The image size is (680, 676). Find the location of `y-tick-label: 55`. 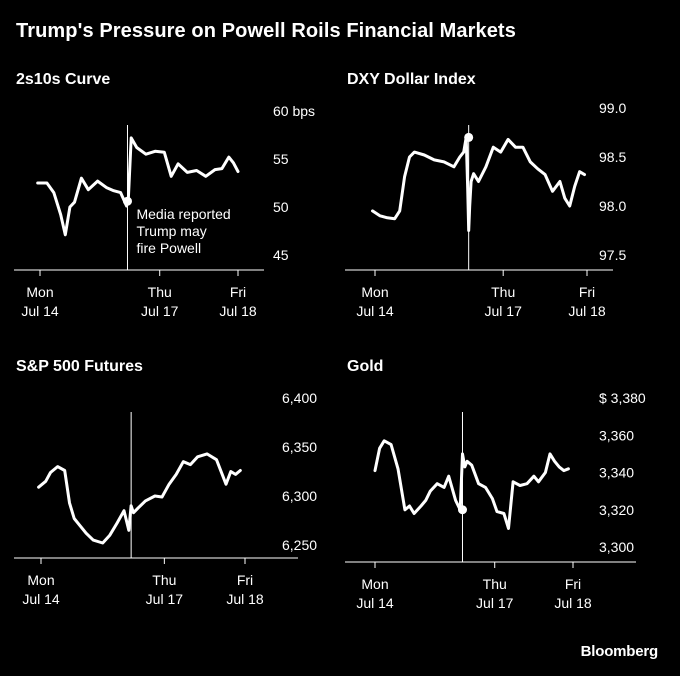

y-tick-label: 55 is located at coordinates (281, 159).